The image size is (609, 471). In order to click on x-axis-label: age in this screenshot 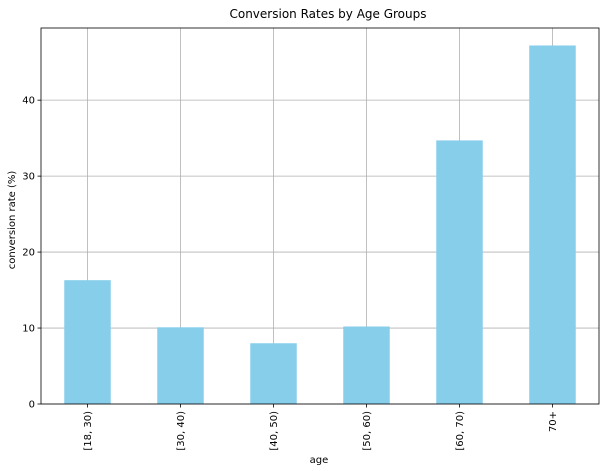, I will do `click(319, 460)`.